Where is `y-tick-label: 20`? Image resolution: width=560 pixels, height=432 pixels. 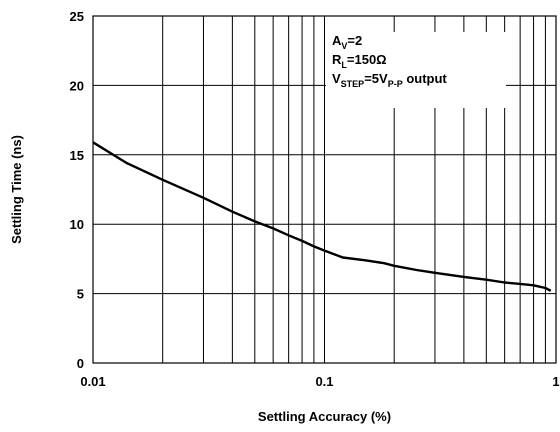 y-tick-label: 20 is located at coordinates (77, 85).